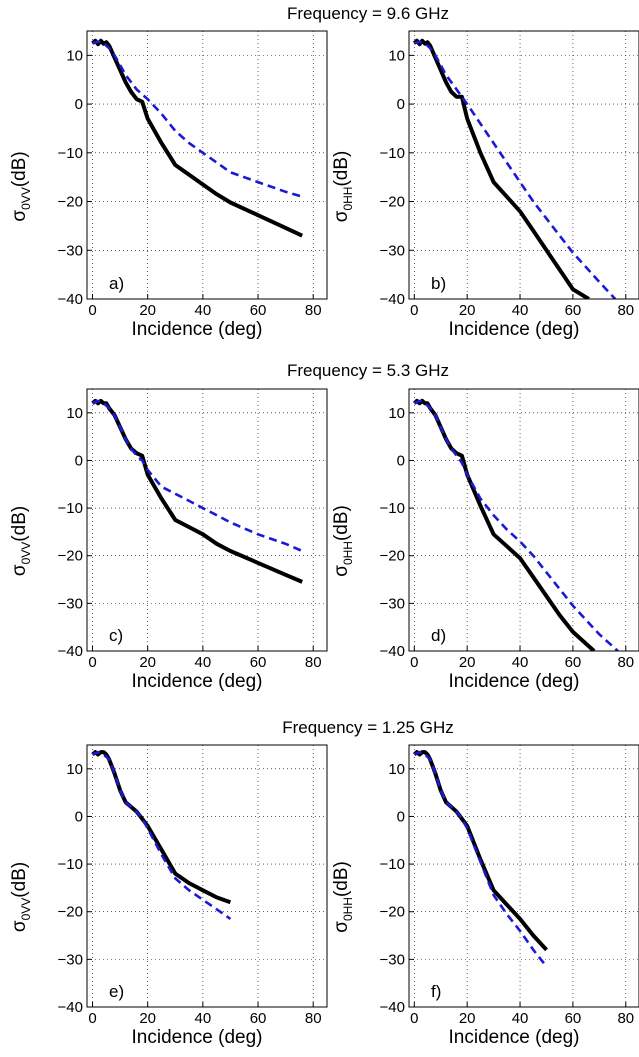 This screenshot has height=1057, width=639. Describe the element at coordinates (116, 283) in the screenshot. I see `panel-label: a)` at that location.